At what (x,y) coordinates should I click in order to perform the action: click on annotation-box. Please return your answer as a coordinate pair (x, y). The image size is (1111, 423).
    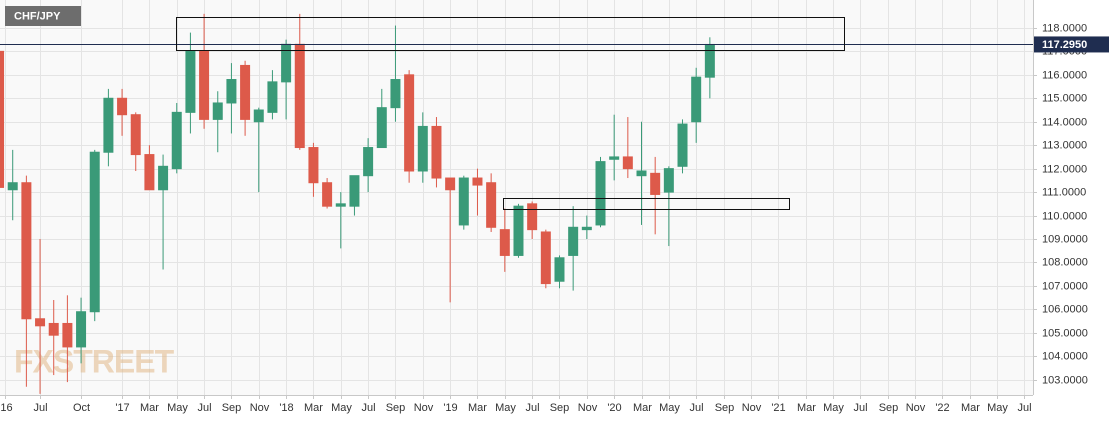
    Looking at the image, I should click on (646, 204).